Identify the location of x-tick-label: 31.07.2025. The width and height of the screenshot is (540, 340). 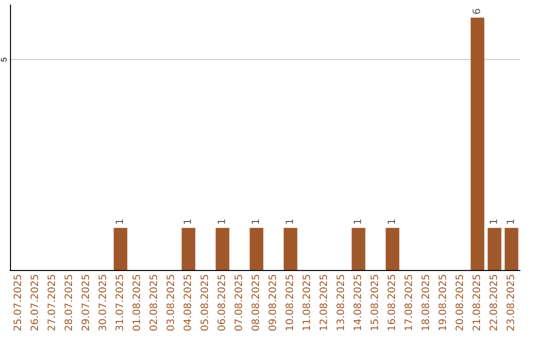
(120, 303).